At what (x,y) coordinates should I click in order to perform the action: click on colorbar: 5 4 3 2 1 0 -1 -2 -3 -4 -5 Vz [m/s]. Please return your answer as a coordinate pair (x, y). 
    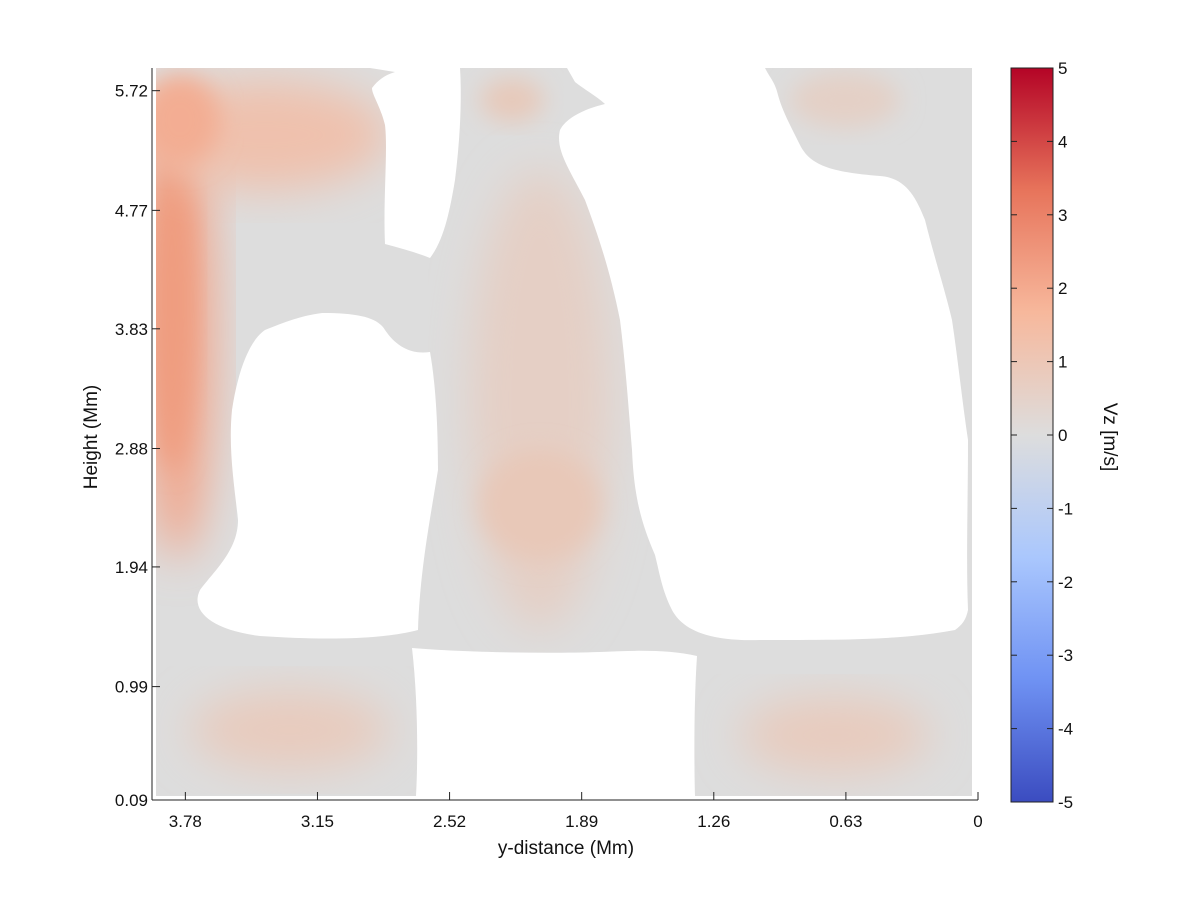
    Looking at the image, I should click on (1065, 435).